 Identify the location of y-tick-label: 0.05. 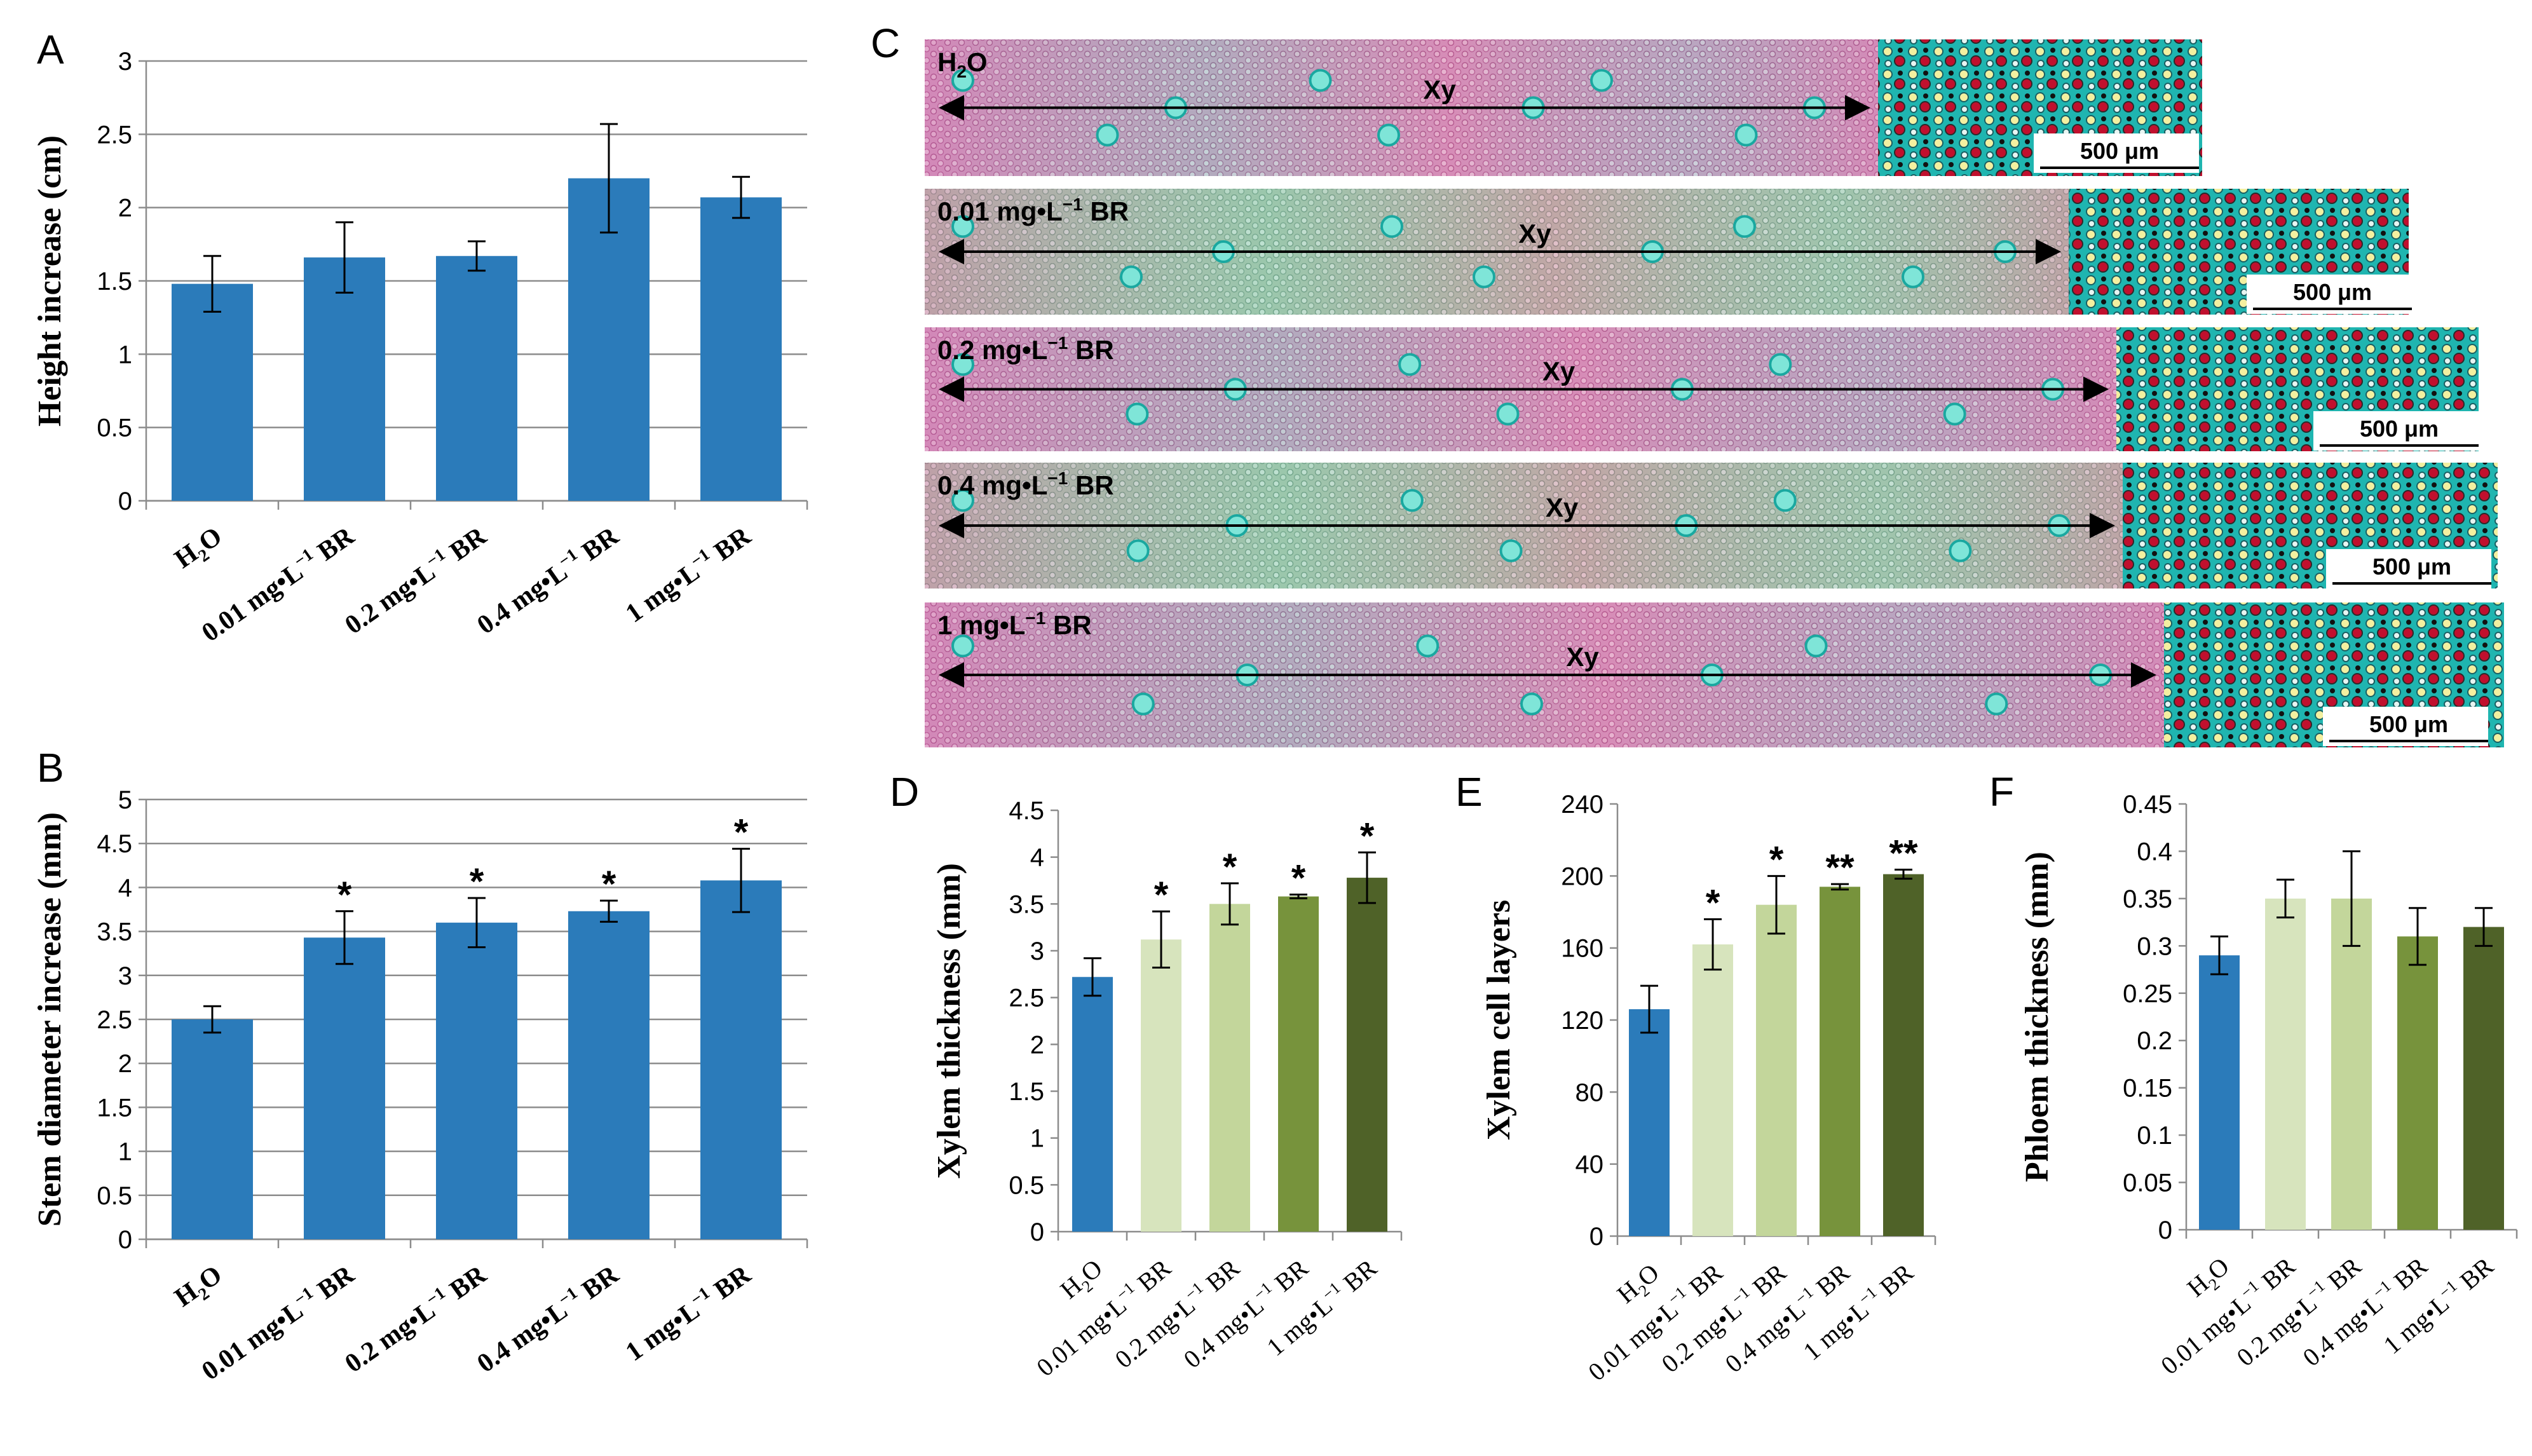
(2147, 1183).